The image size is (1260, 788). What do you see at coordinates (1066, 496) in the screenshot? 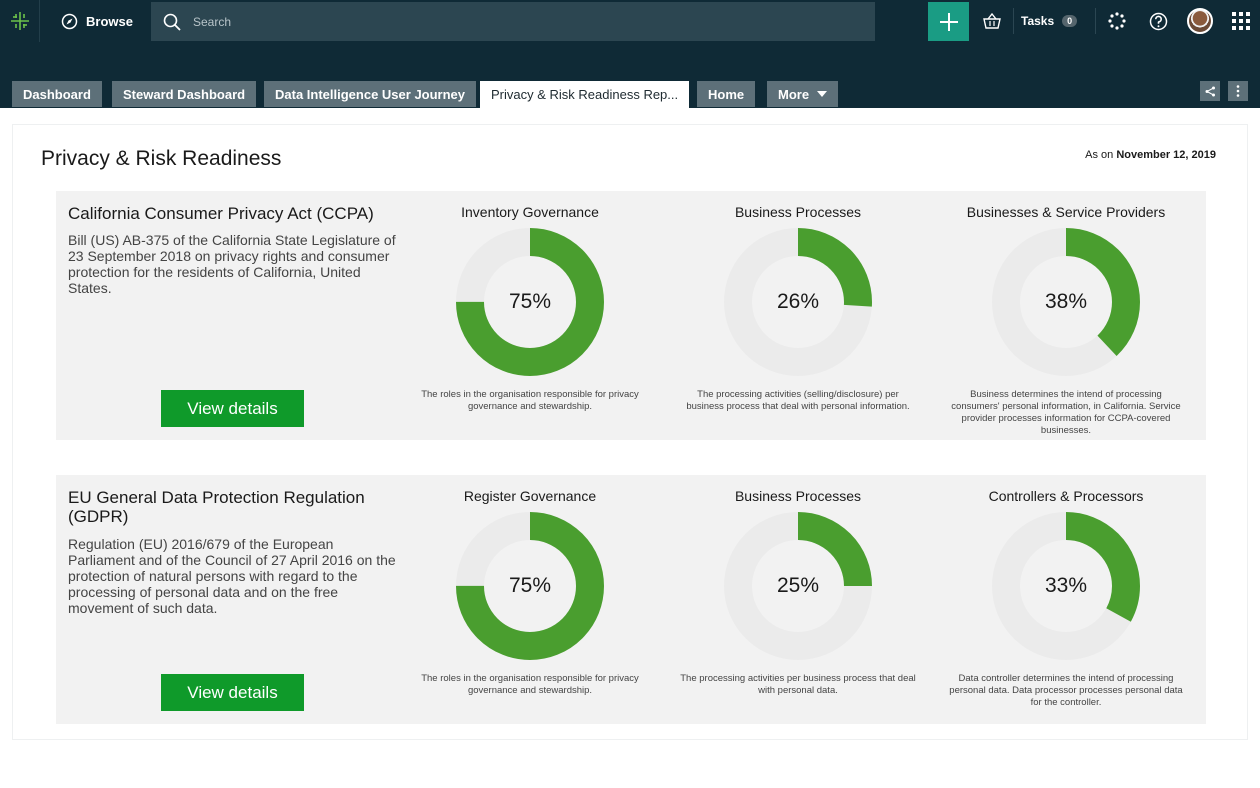
I see `metric-title: Controllers & Processors` at bounding box center [1066, 496].